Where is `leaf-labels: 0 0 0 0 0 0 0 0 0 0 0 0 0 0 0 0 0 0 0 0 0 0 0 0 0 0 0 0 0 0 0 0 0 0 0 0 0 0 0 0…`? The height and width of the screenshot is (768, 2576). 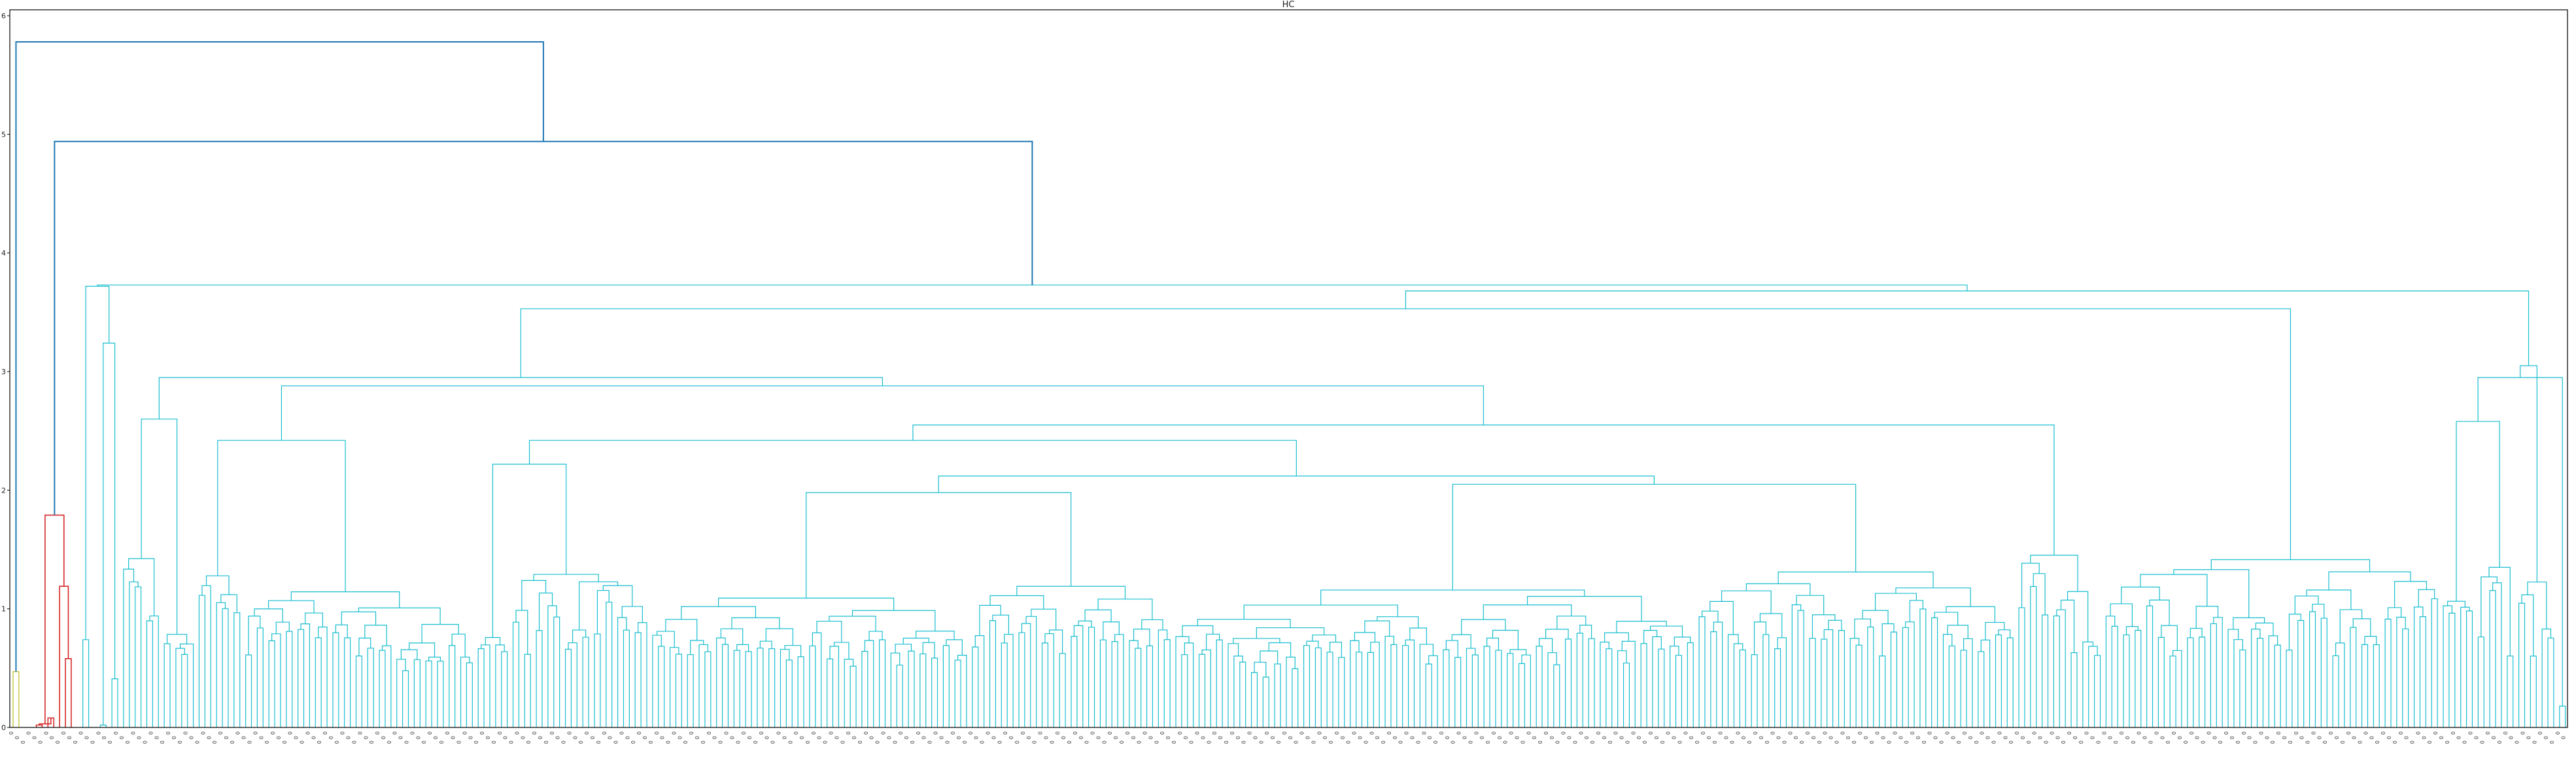 leaf-labels: 0 0 0 0 0 0 0 0 0 0 0 0 0 0 0 0 0 0 0 0 0 0 0 0 0 0 0 0 0 0 0 0 0 0 0 0 0 0 0 0… is located at coordinates (1288, 737).